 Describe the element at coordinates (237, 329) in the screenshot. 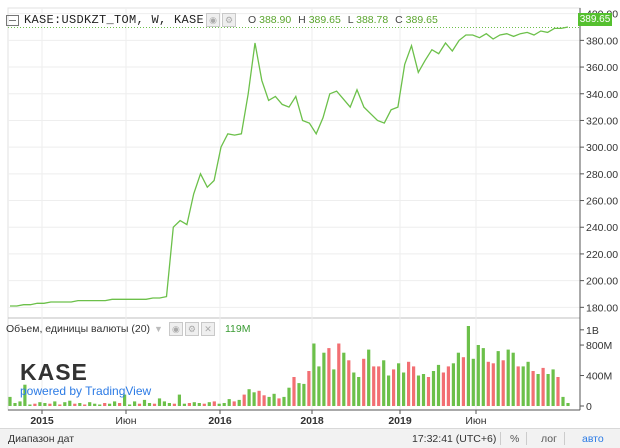

I see `volume-value: 119M` at that location.